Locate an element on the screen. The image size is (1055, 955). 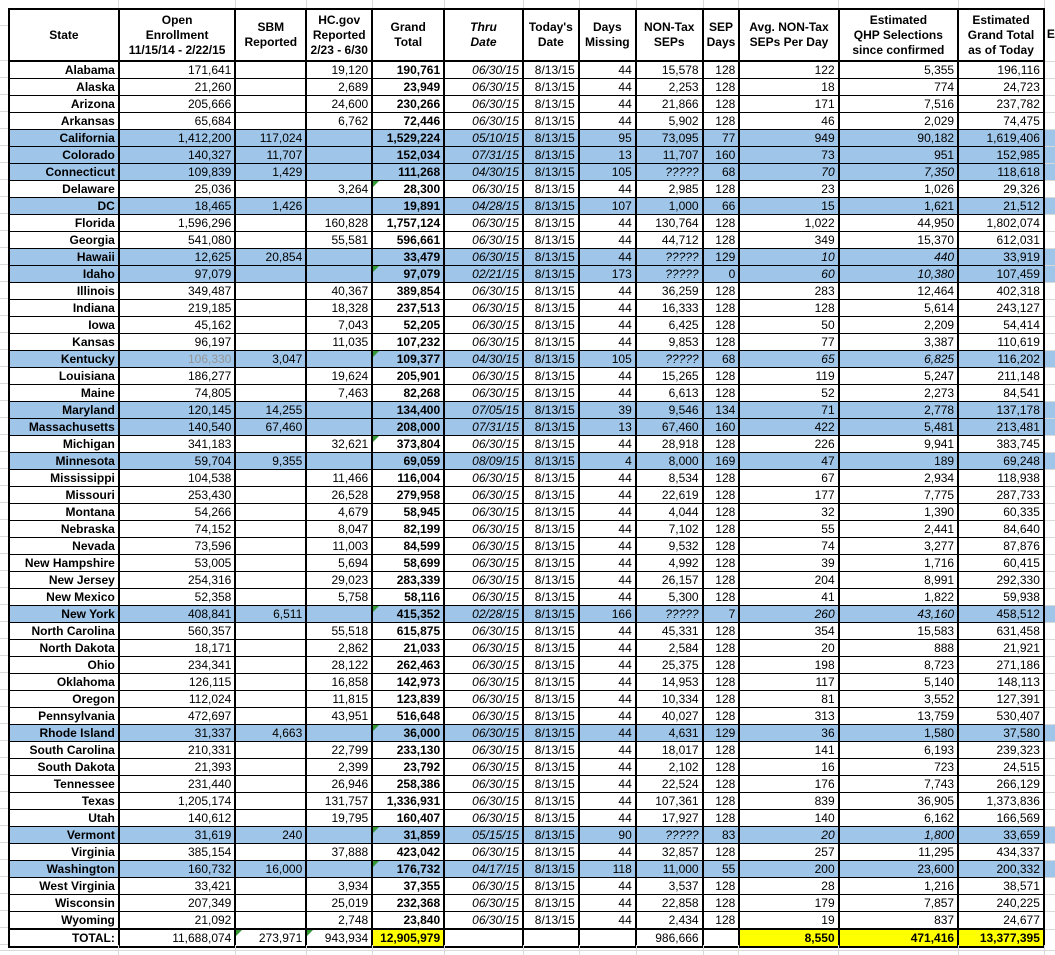
cell-thru: 04/17/15 is located at coordinates (484, 869).